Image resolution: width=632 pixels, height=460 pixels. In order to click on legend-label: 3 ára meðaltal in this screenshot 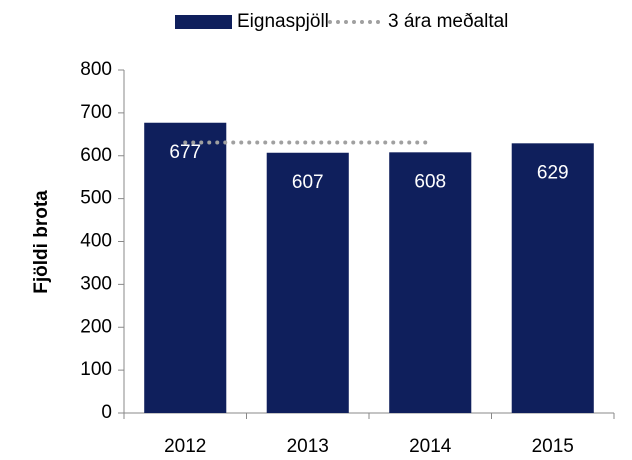, I will do `click(448, 21)`.